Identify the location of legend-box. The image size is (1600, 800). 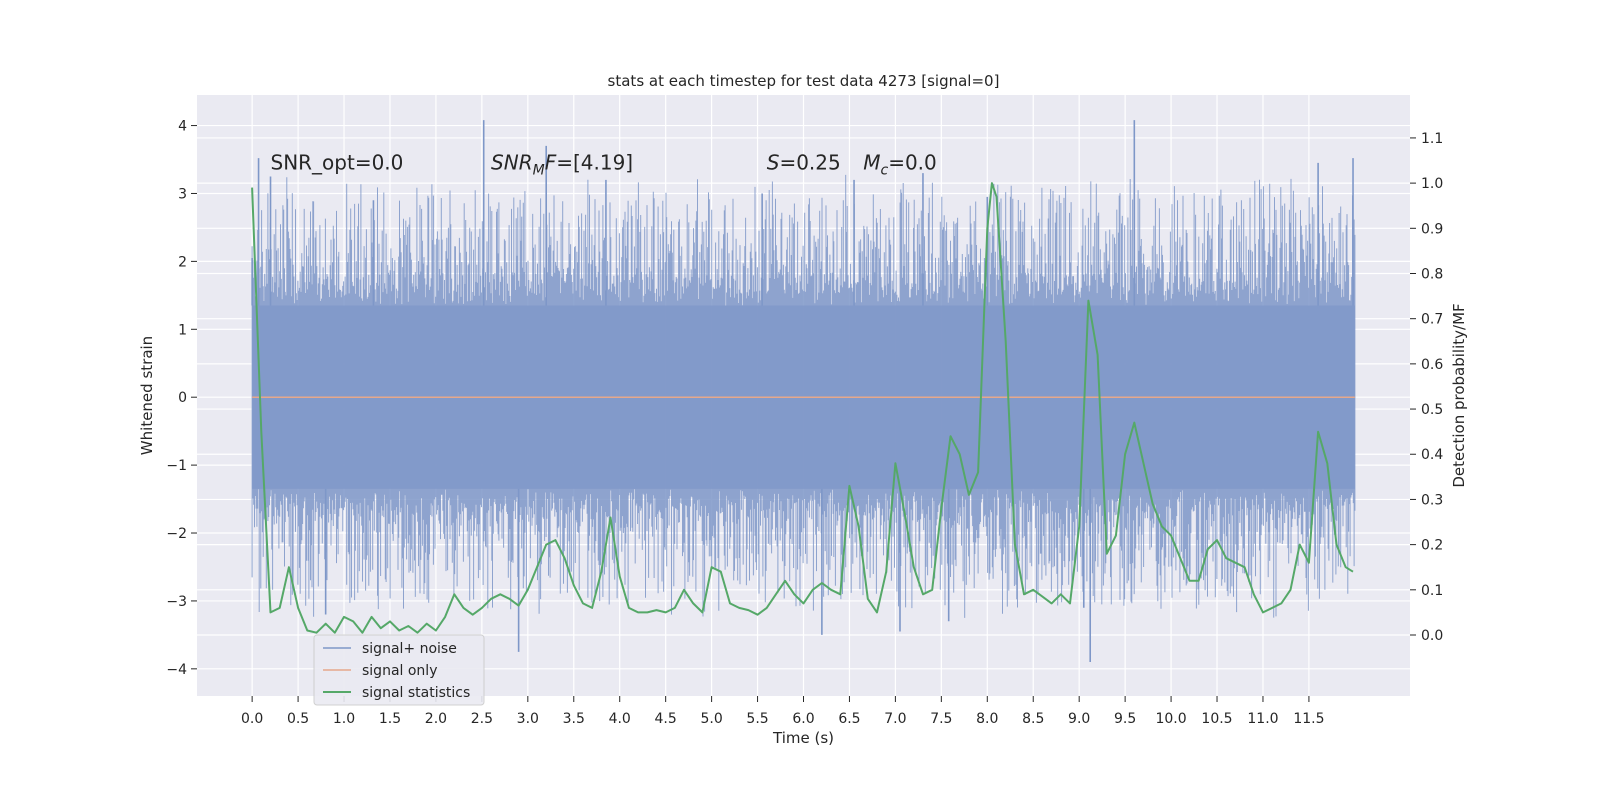
(399, 670).